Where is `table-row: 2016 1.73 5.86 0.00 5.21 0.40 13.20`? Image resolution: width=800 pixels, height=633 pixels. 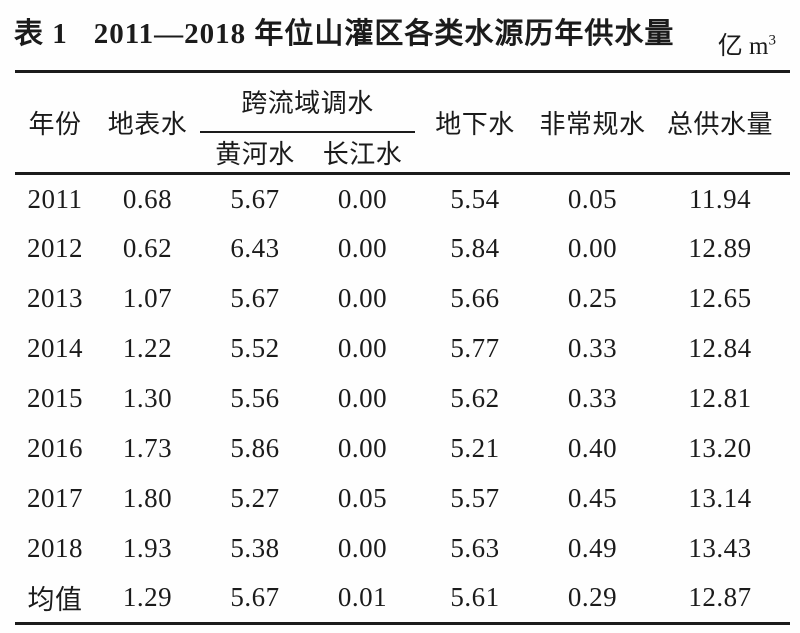 table-row: 2016 1.73 5.86 0.00 5.21 0.40 13.20 is located at coordinates (402, 449).